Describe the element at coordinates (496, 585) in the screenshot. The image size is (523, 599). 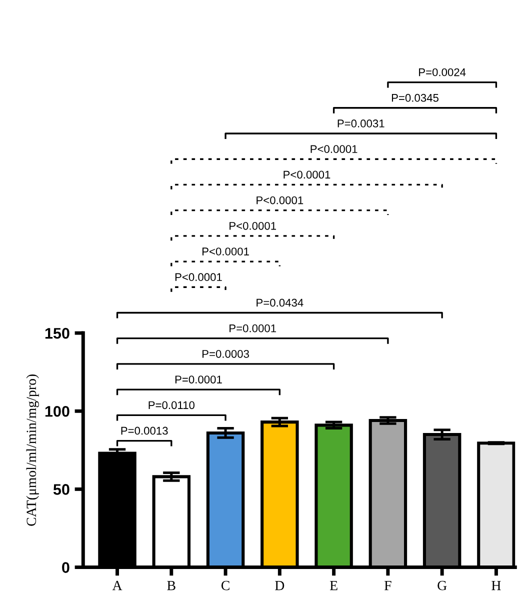
I see `x-tick-label: H` at that location.